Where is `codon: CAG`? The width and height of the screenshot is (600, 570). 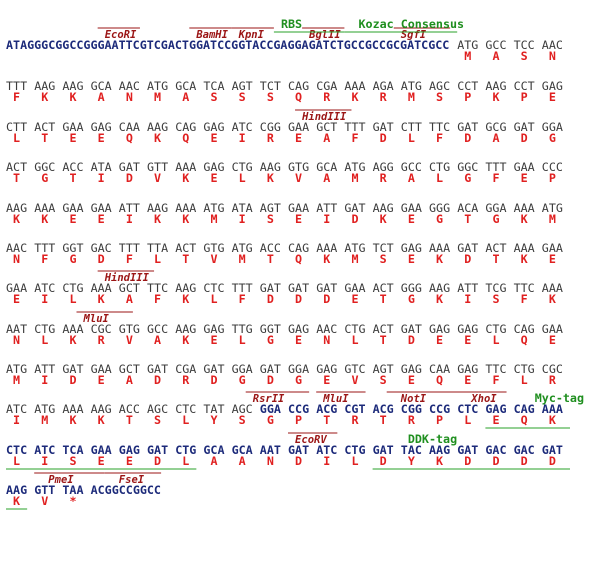 codon: CAG is located at coordinates (524, 409).